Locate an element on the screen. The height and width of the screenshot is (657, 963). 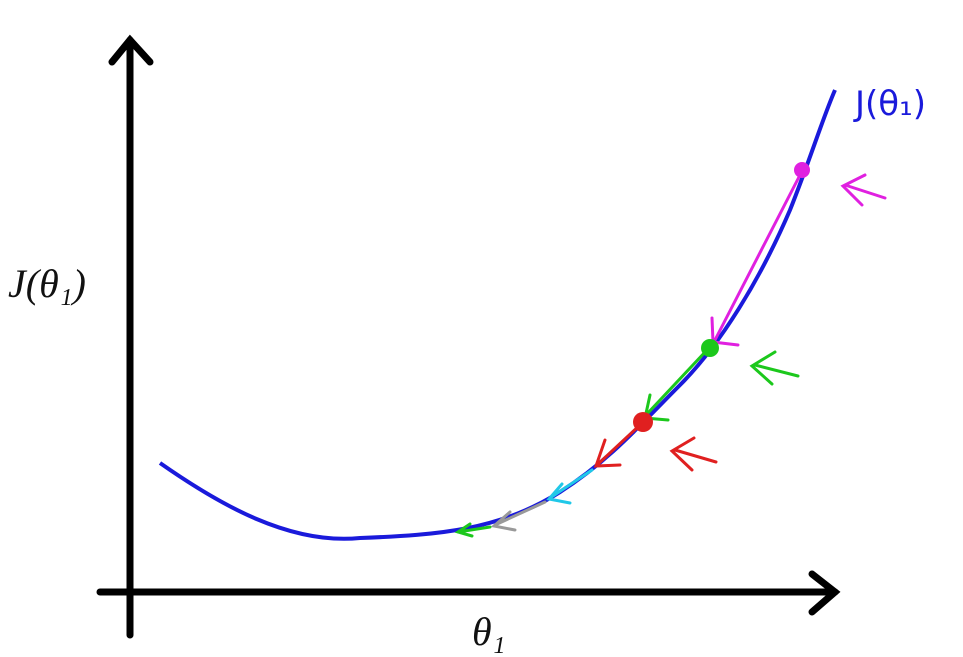
y-axis-arrow is located at coordinates (131, 50).